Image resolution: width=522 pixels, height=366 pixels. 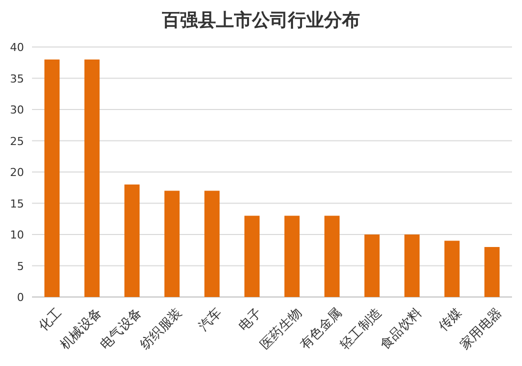 I want to click on y-tick-label: 0, so click(x=20, y=297).